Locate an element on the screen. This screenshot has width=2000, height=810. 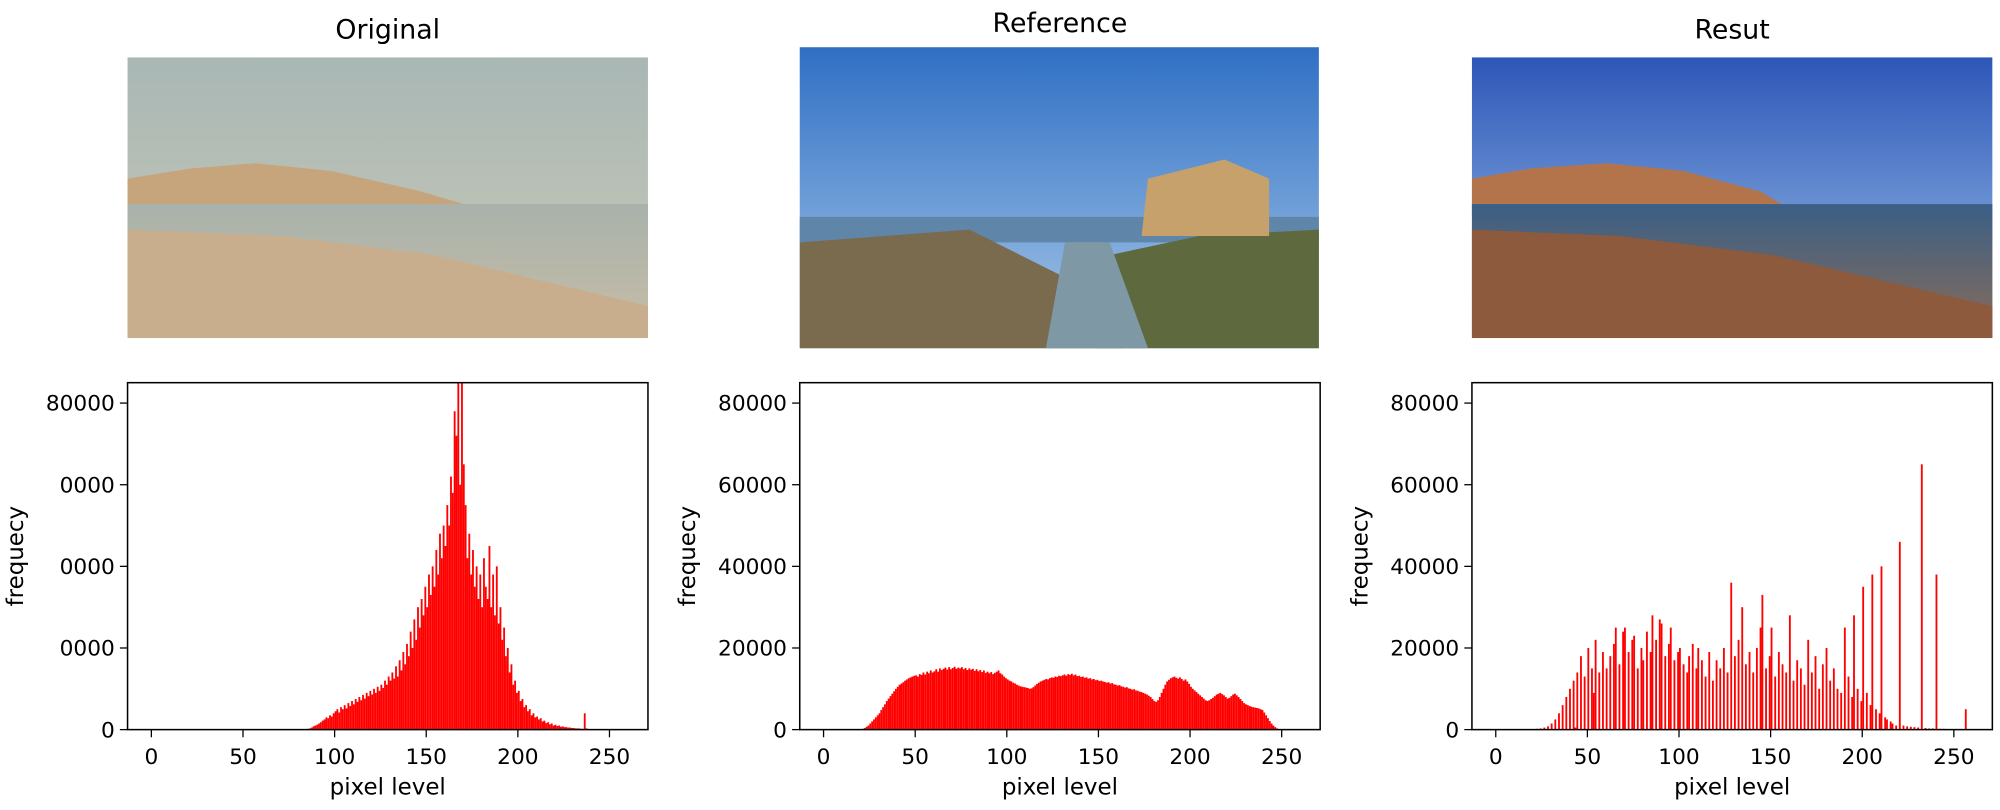
chart-title: Reference is located at coordinates (1060, 23).